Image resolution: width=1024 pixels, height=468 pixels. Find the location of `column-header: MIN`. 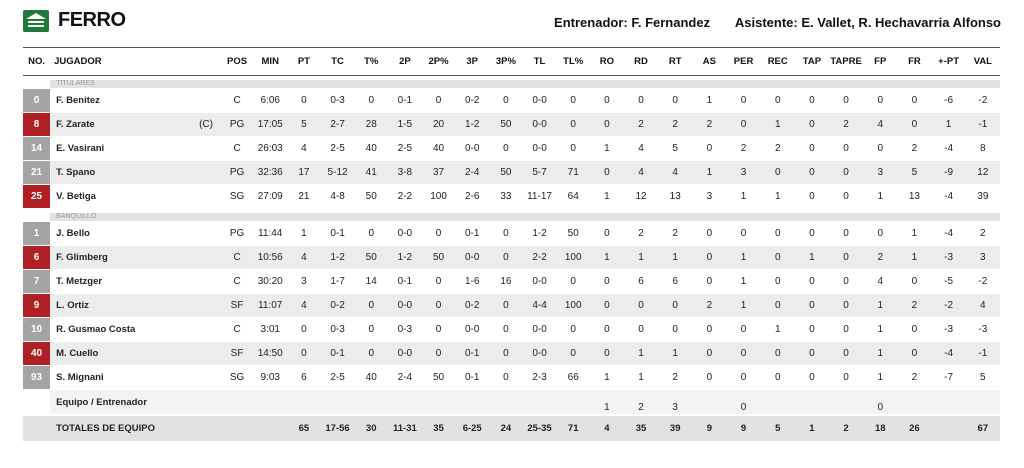

column-header: MIN is located at coordinates (270, 61).